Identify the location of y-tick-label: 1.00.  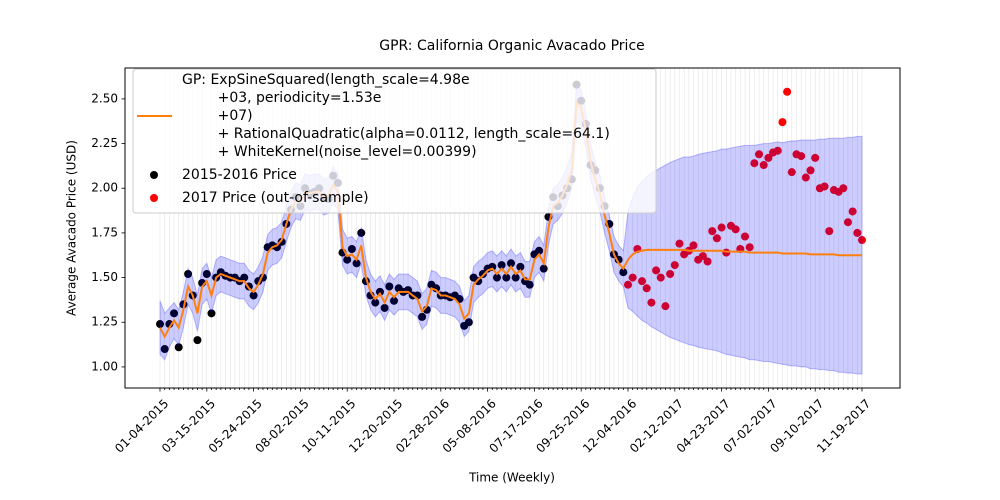
(104, 366).